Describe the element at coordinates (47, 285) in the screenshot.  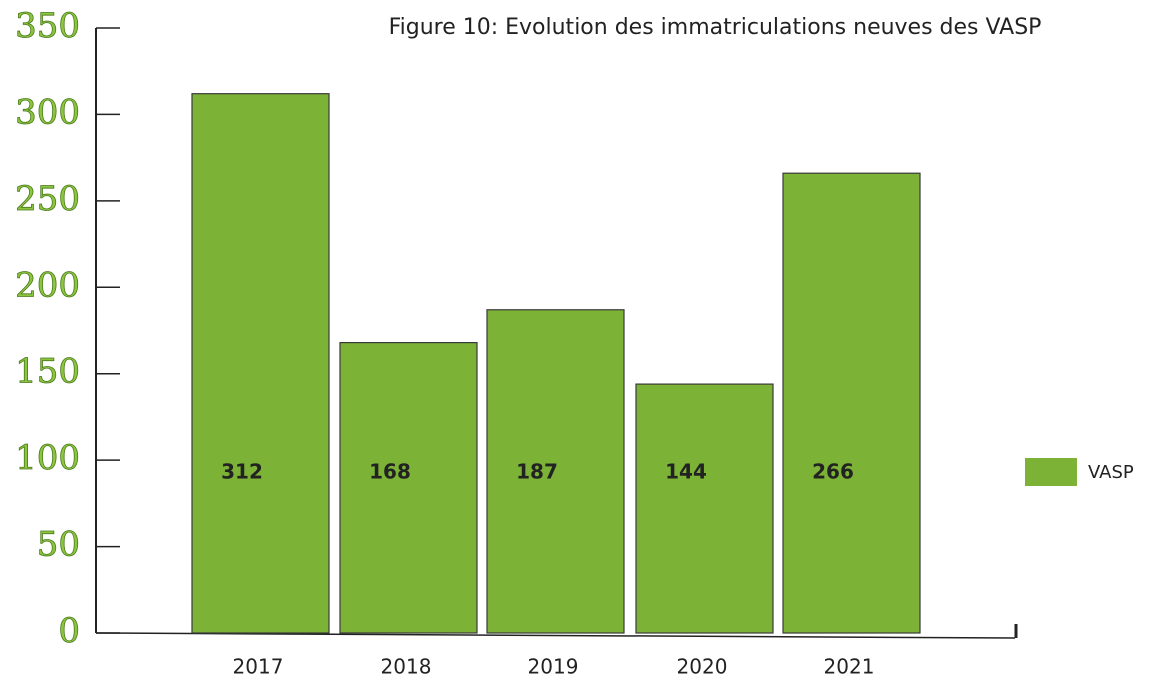
I see `y-tick-label: 200` at that location.